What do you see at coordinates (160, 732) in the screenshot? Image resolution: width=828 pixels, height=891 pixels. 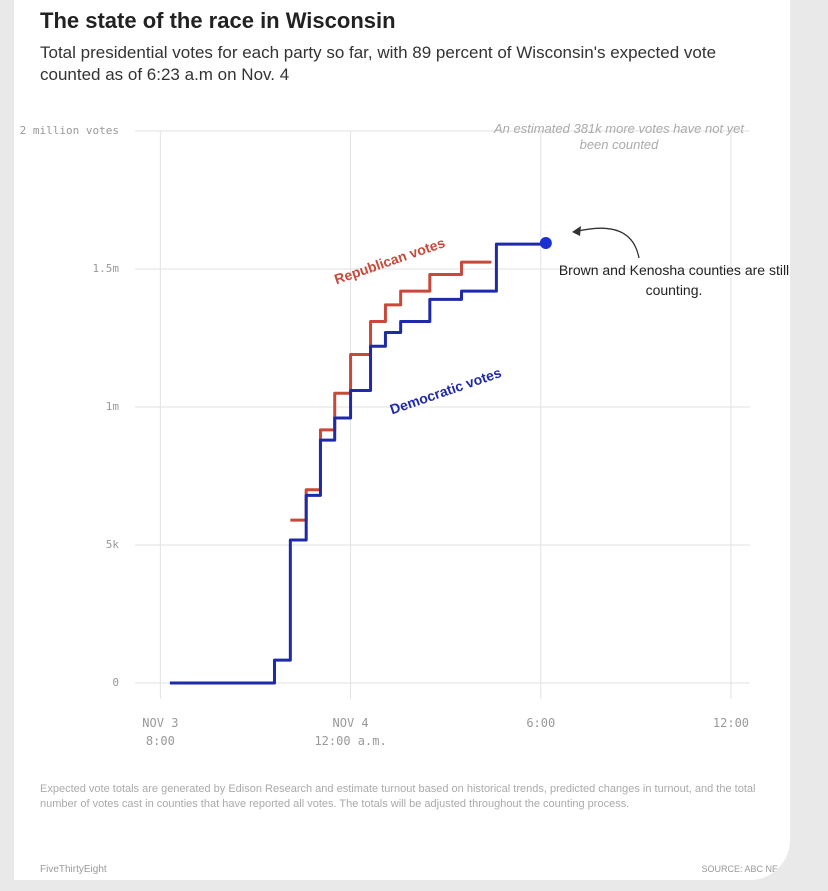 I see `x-tick-label: NOV 3 8:00` at bounding box center [160, 732].